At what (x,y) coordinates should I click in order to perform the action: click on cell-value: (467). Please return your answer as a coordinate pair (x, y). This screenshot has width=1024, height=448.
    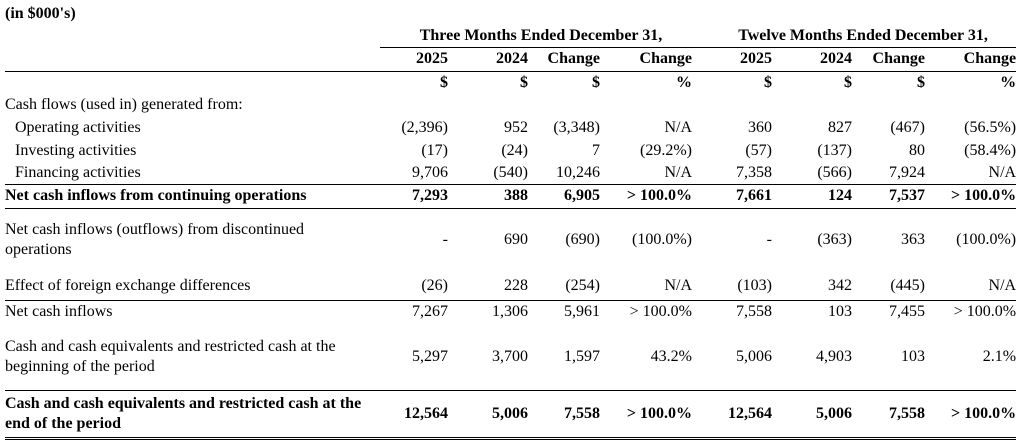
    Looking at the image, I should click on (907, 127).